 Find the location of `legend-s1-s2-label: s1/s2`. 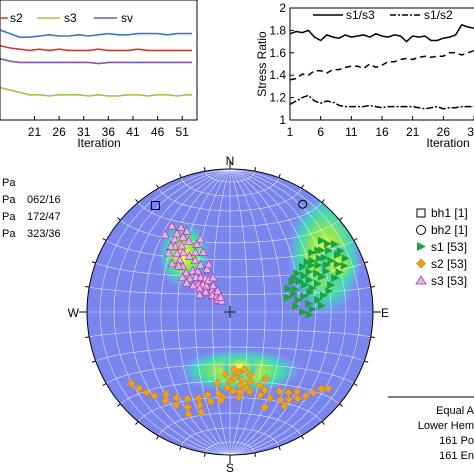

legend-s1-s2-label: s1/s2 is located at coordinates (438, 15).